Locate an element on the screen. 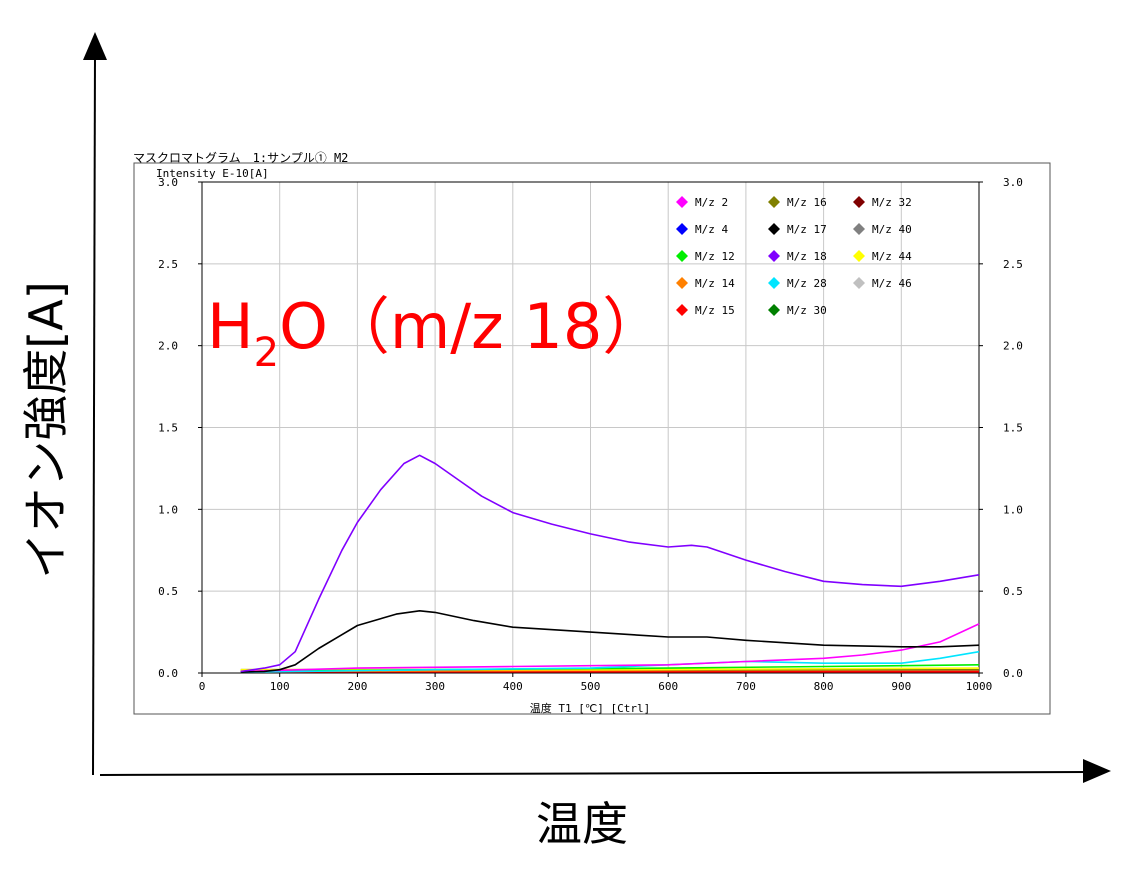 The width and height of the screenshot is (1141, 884). y-tick-label-left: 1.0 is located at coordinates (168, 509).